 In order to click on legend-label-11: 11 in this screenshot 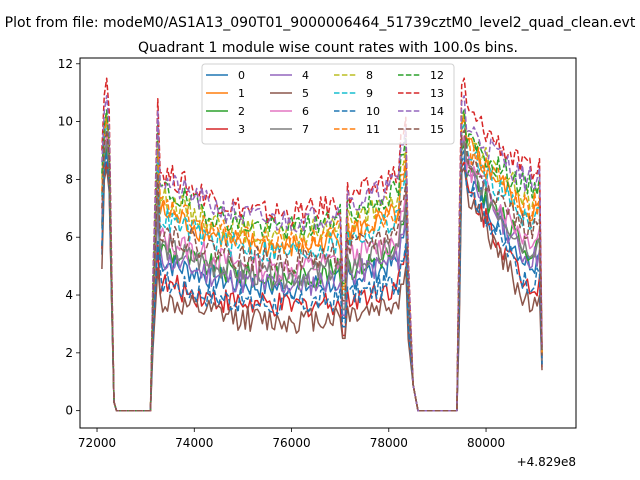, I will do `click(373, 129)`.